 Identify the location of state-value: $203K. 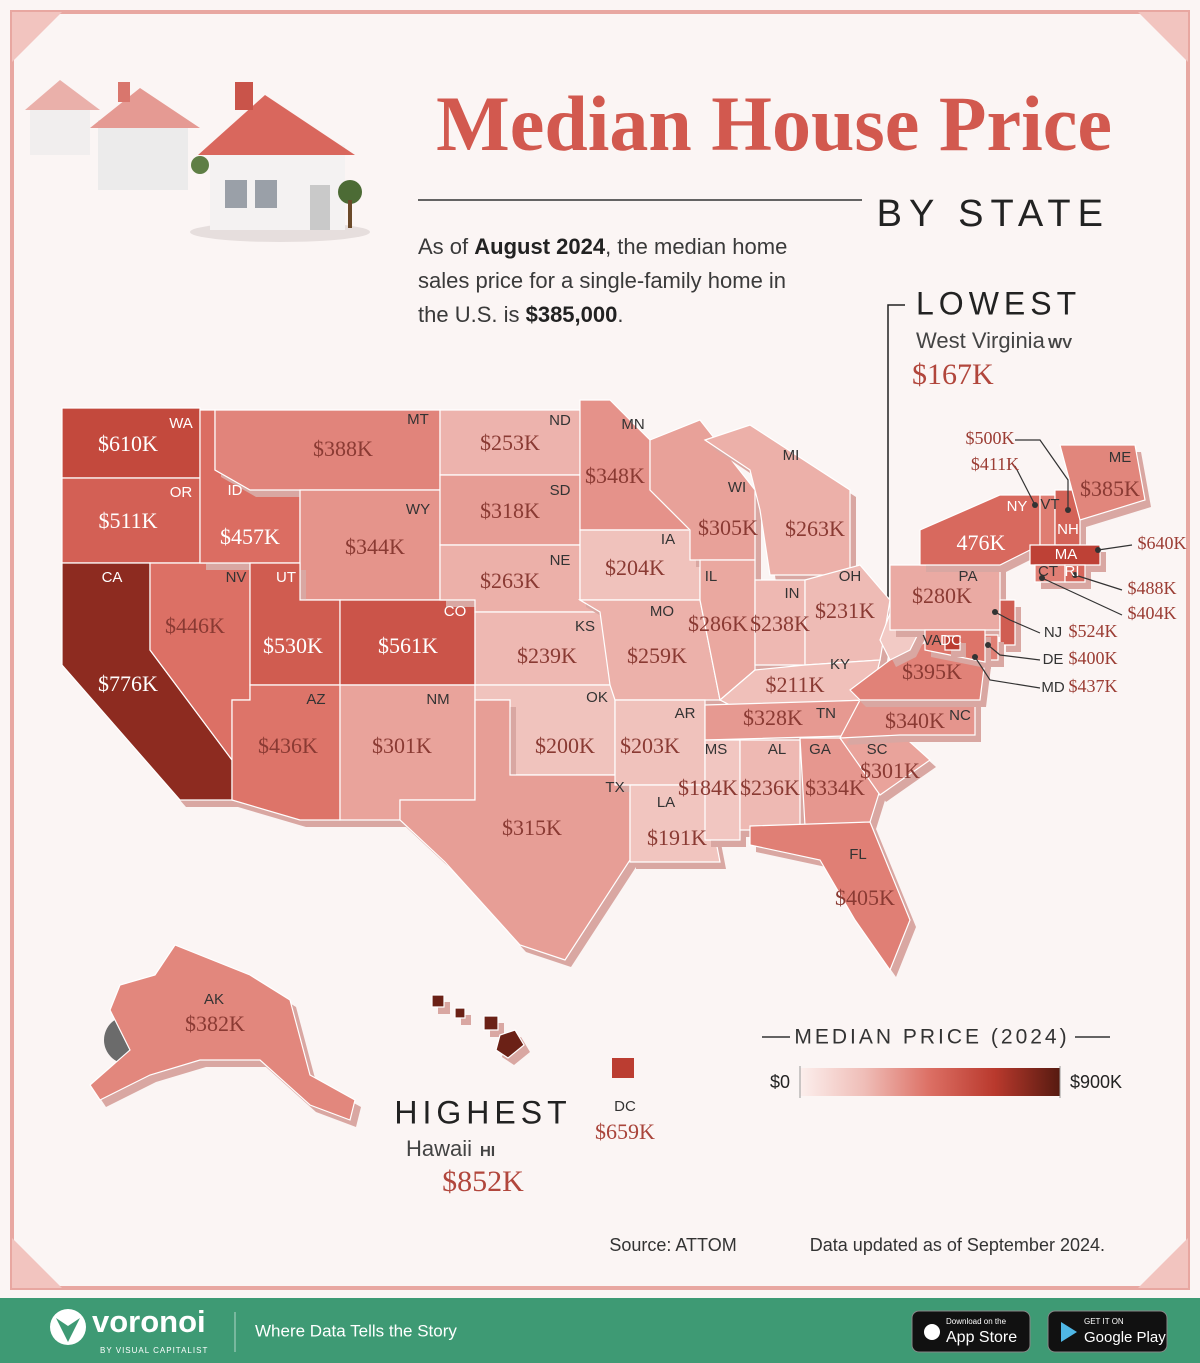
(650, 745).